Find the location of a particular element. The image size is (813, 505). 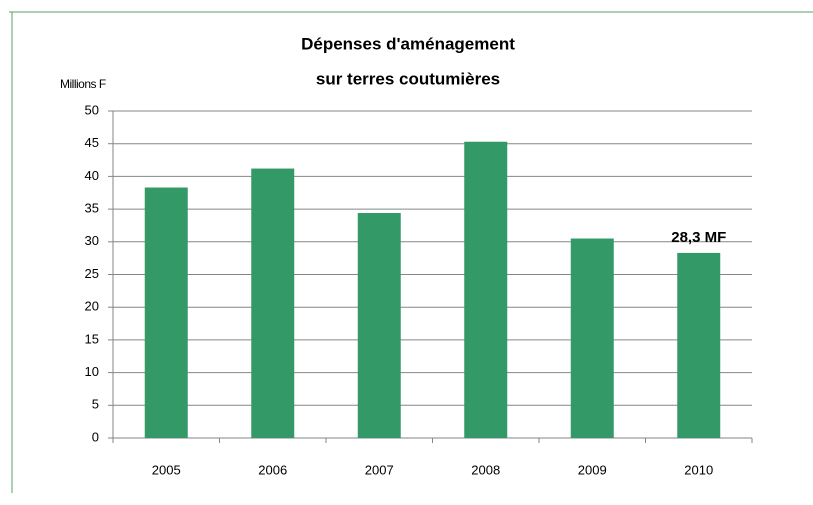

y-axis-label: Millions F is located at coordinates (83, 84).